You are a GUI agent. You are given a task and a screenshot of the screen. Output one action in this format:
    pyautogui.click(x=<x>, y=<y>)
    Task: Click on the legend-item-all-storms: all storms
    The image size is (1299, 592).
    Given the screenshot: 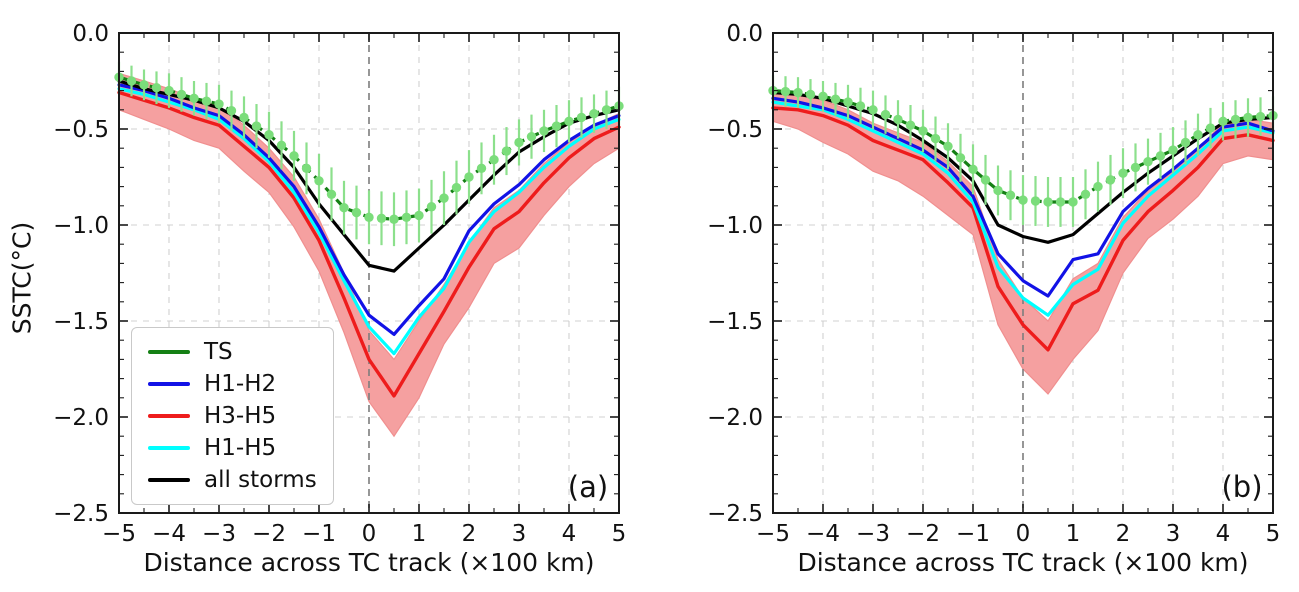 What is the action you would take?
    pyautogui.click(x=232, y=480)
    